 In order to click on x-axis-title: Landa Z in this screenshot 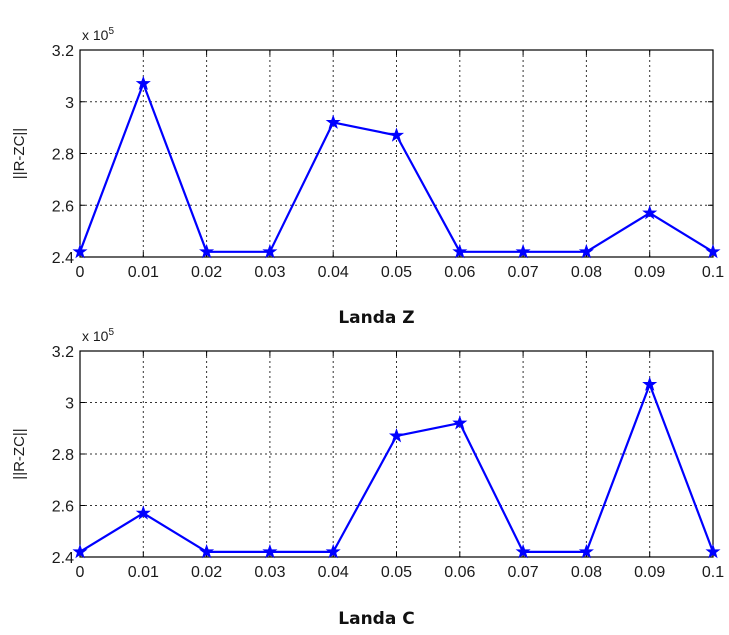, I will do `click(376, 318)`.